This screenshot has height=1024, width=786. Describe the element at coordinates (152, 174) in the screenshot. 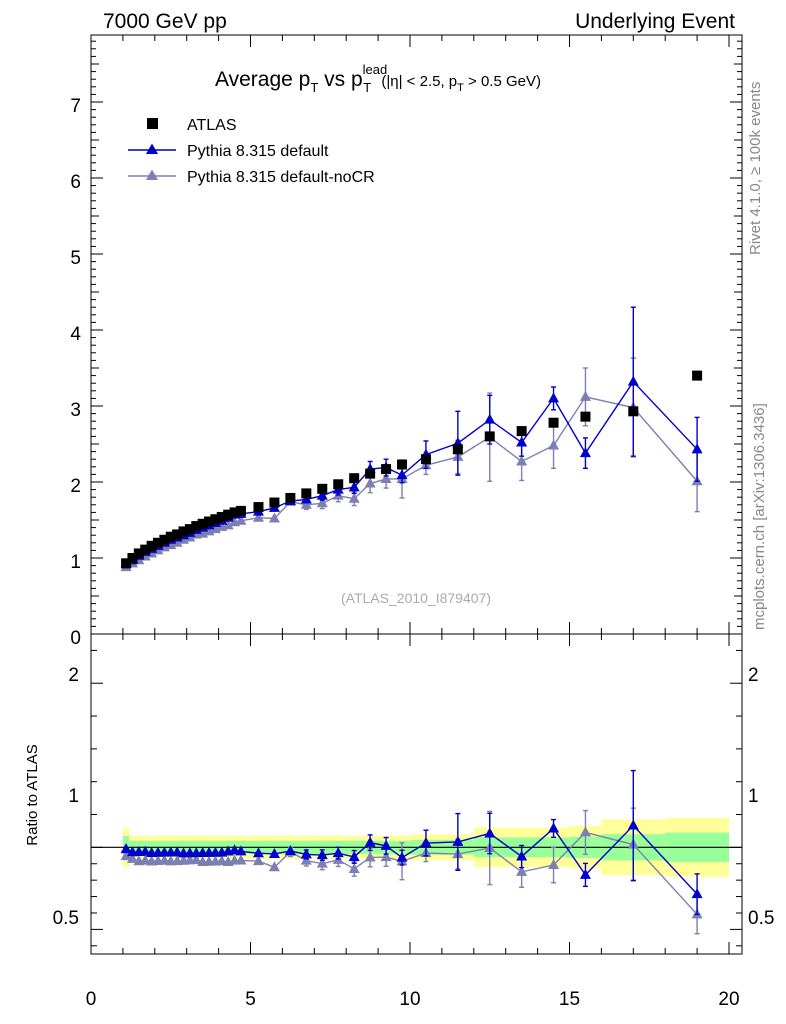

I see `legend-marker-nocr` at that location.